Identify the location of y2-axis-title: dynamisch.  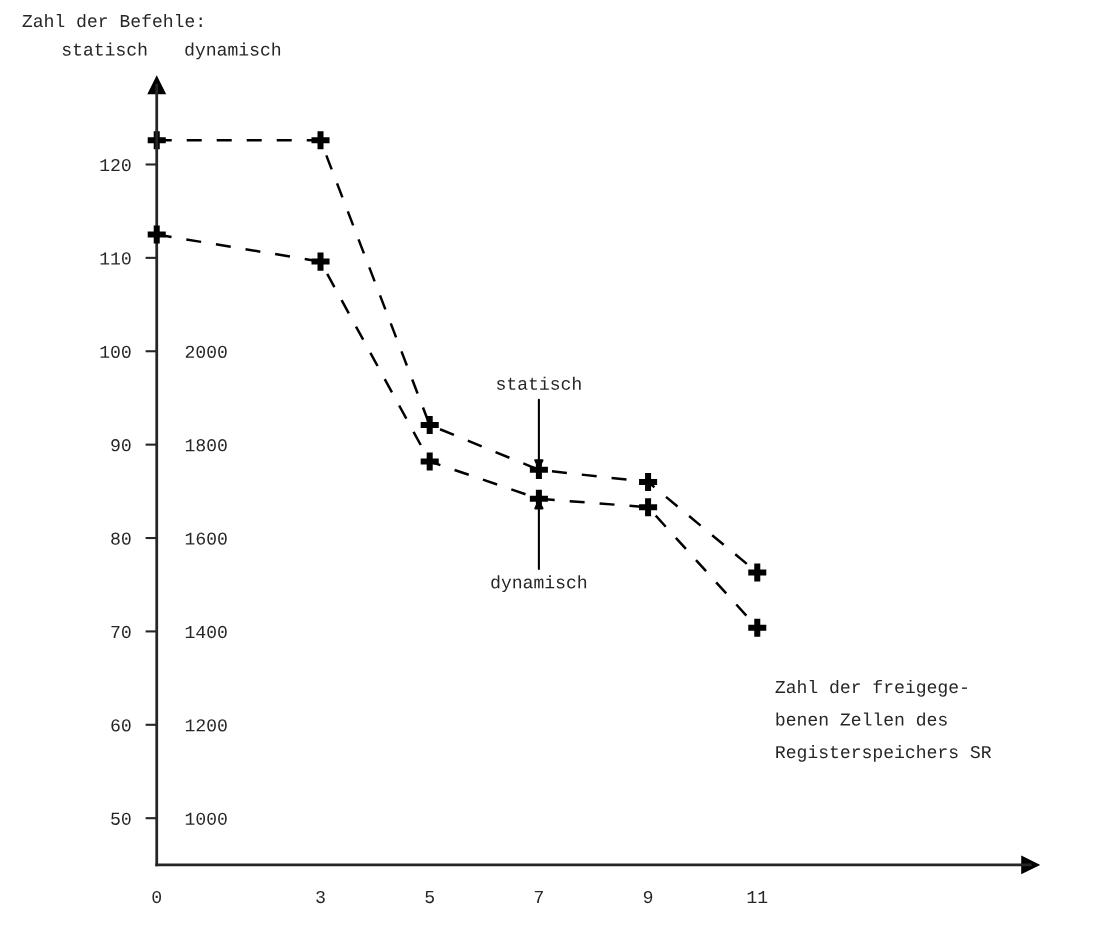
(233, 51).